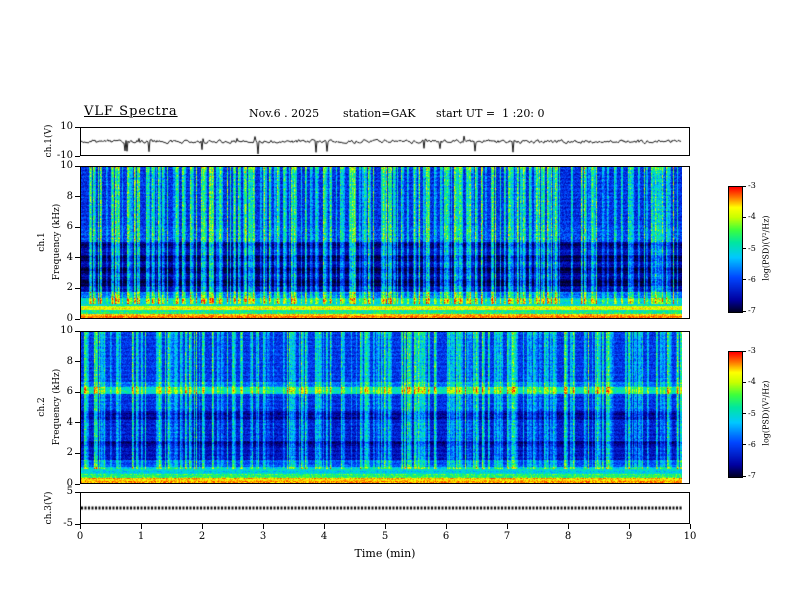 The height and width of the screenshot is (612, 792). Describe the element at coordinates (80, 536) in the screenshot. I see `time-tick-label: 0` at that location.